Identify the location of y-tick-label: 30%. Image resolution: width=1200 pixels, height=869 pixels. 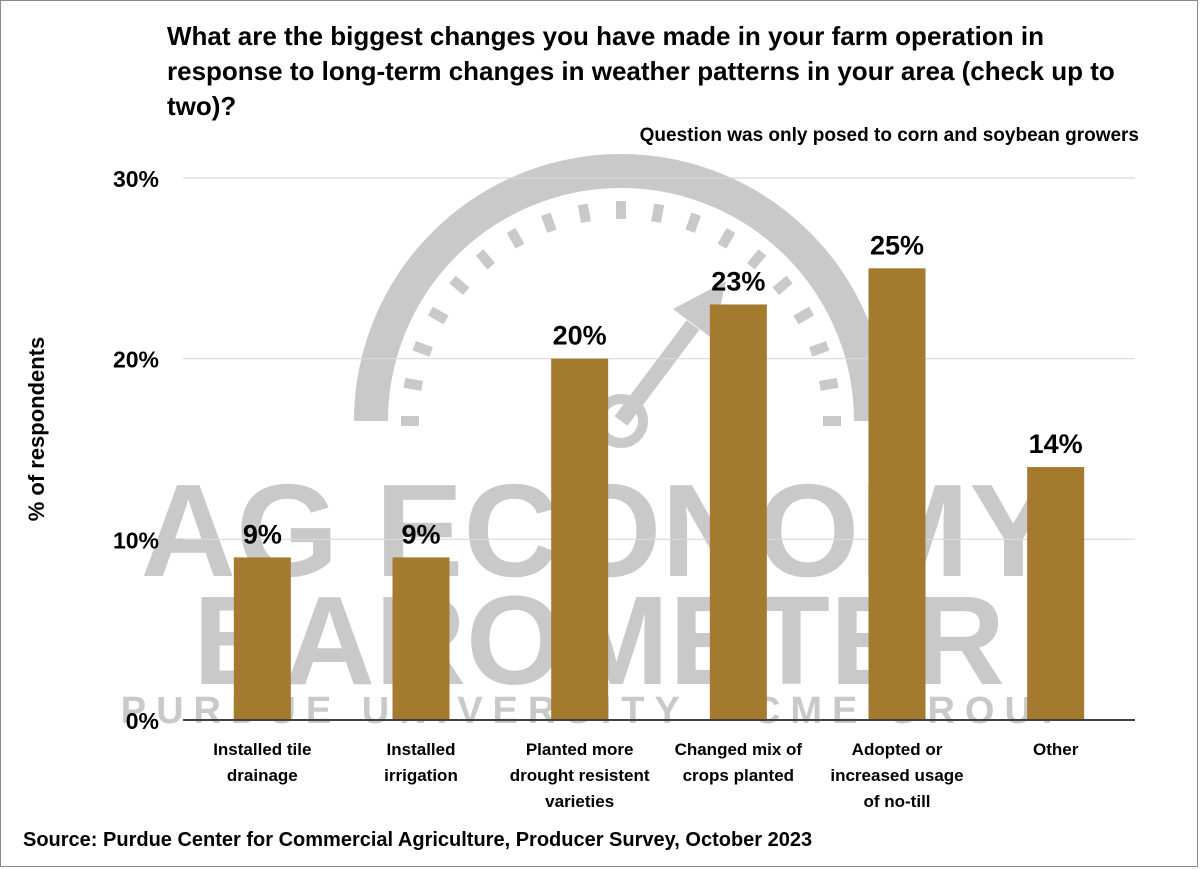
(136, 179).